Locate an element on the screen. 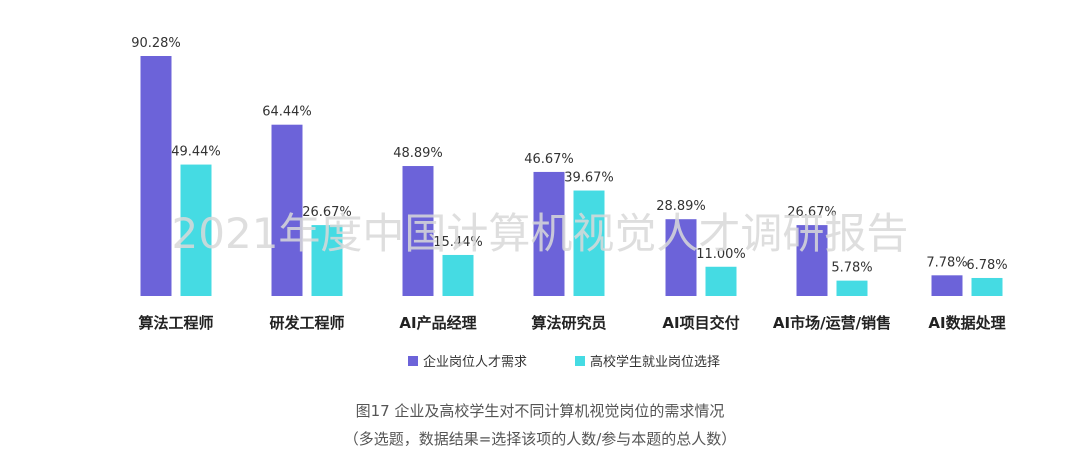 The image size is (1080, 464). category-label: 研发工程师 is located at coordinates (306, 323).